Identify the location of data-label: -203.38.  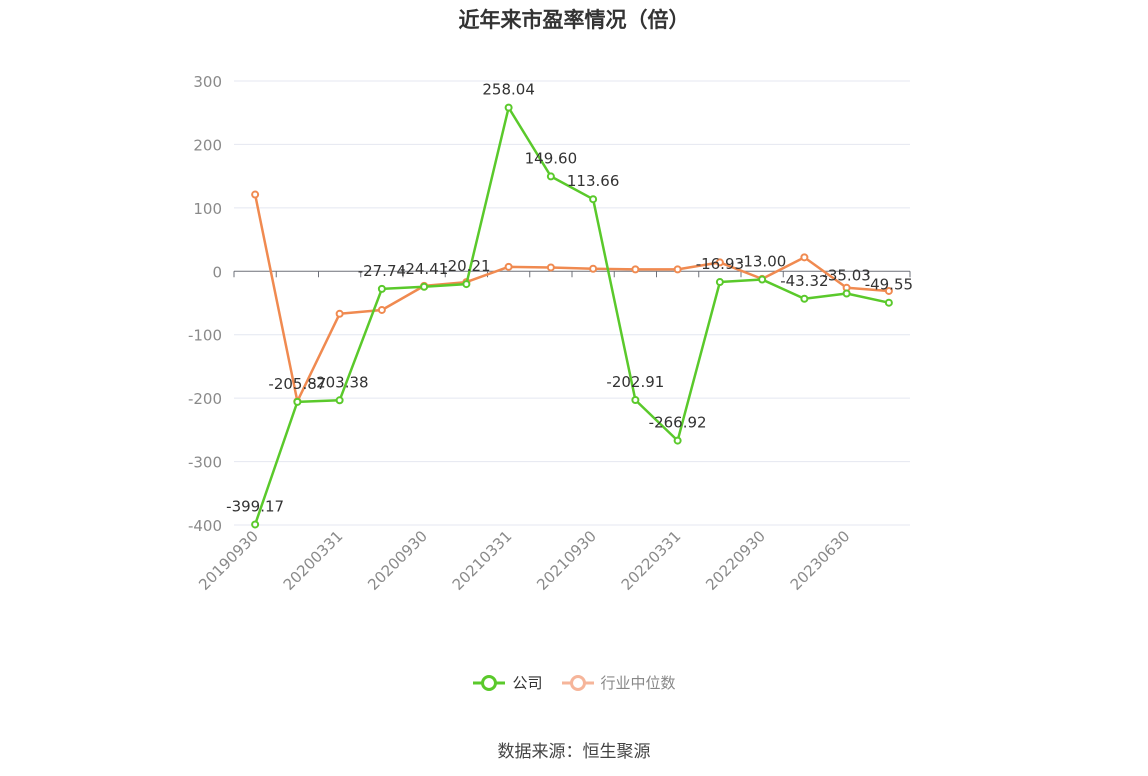
(340, 382).